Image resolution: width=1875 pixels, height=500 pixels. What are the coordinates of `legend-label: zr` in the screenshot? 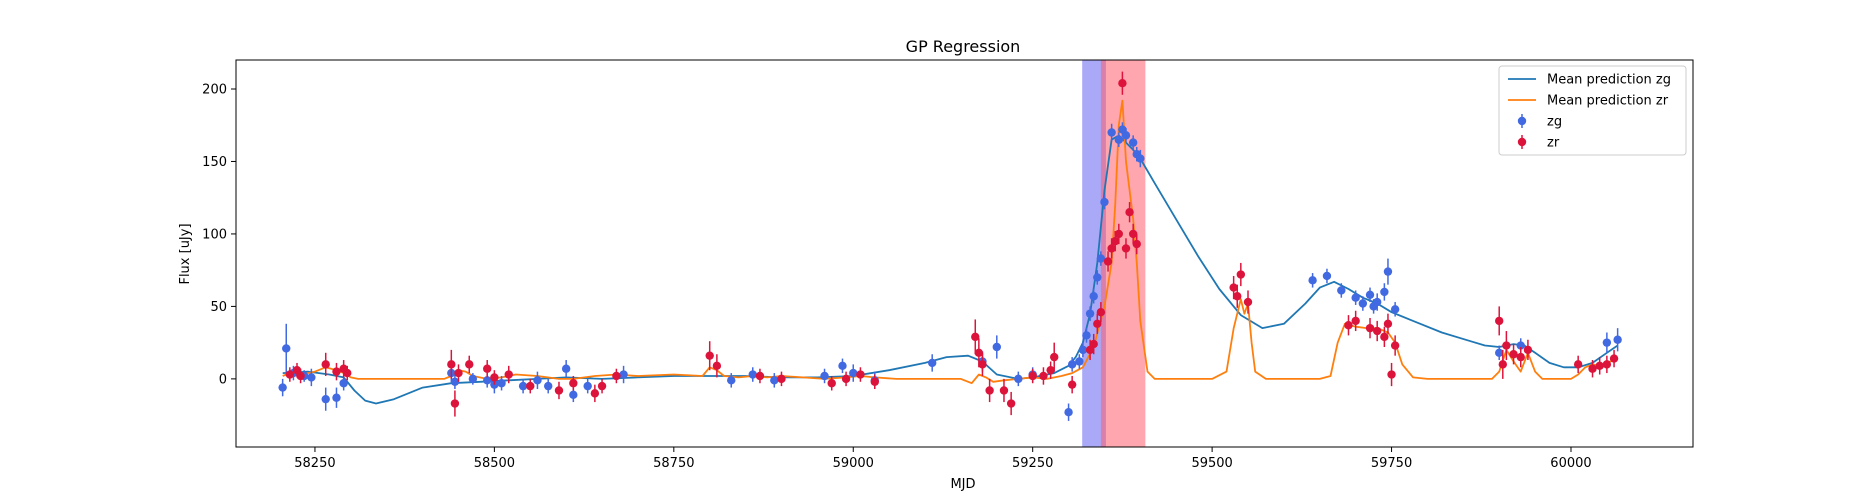 It's located at (1553, 143).